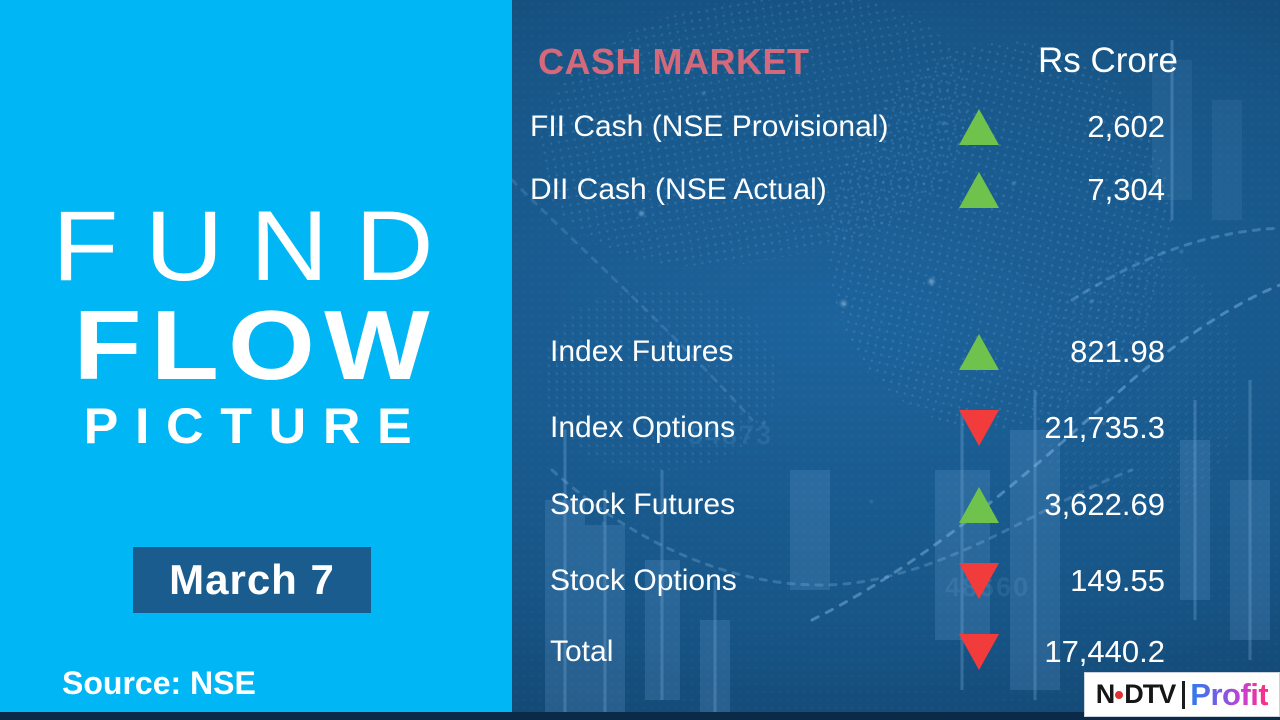 The width and height of the screenshot is (1280, 720). What do you see at coordinates (896, 505) in the screenshot?
I see `table-row-stock-futures: Stock Futures 3,622.69` at bounding box center [896, 505].